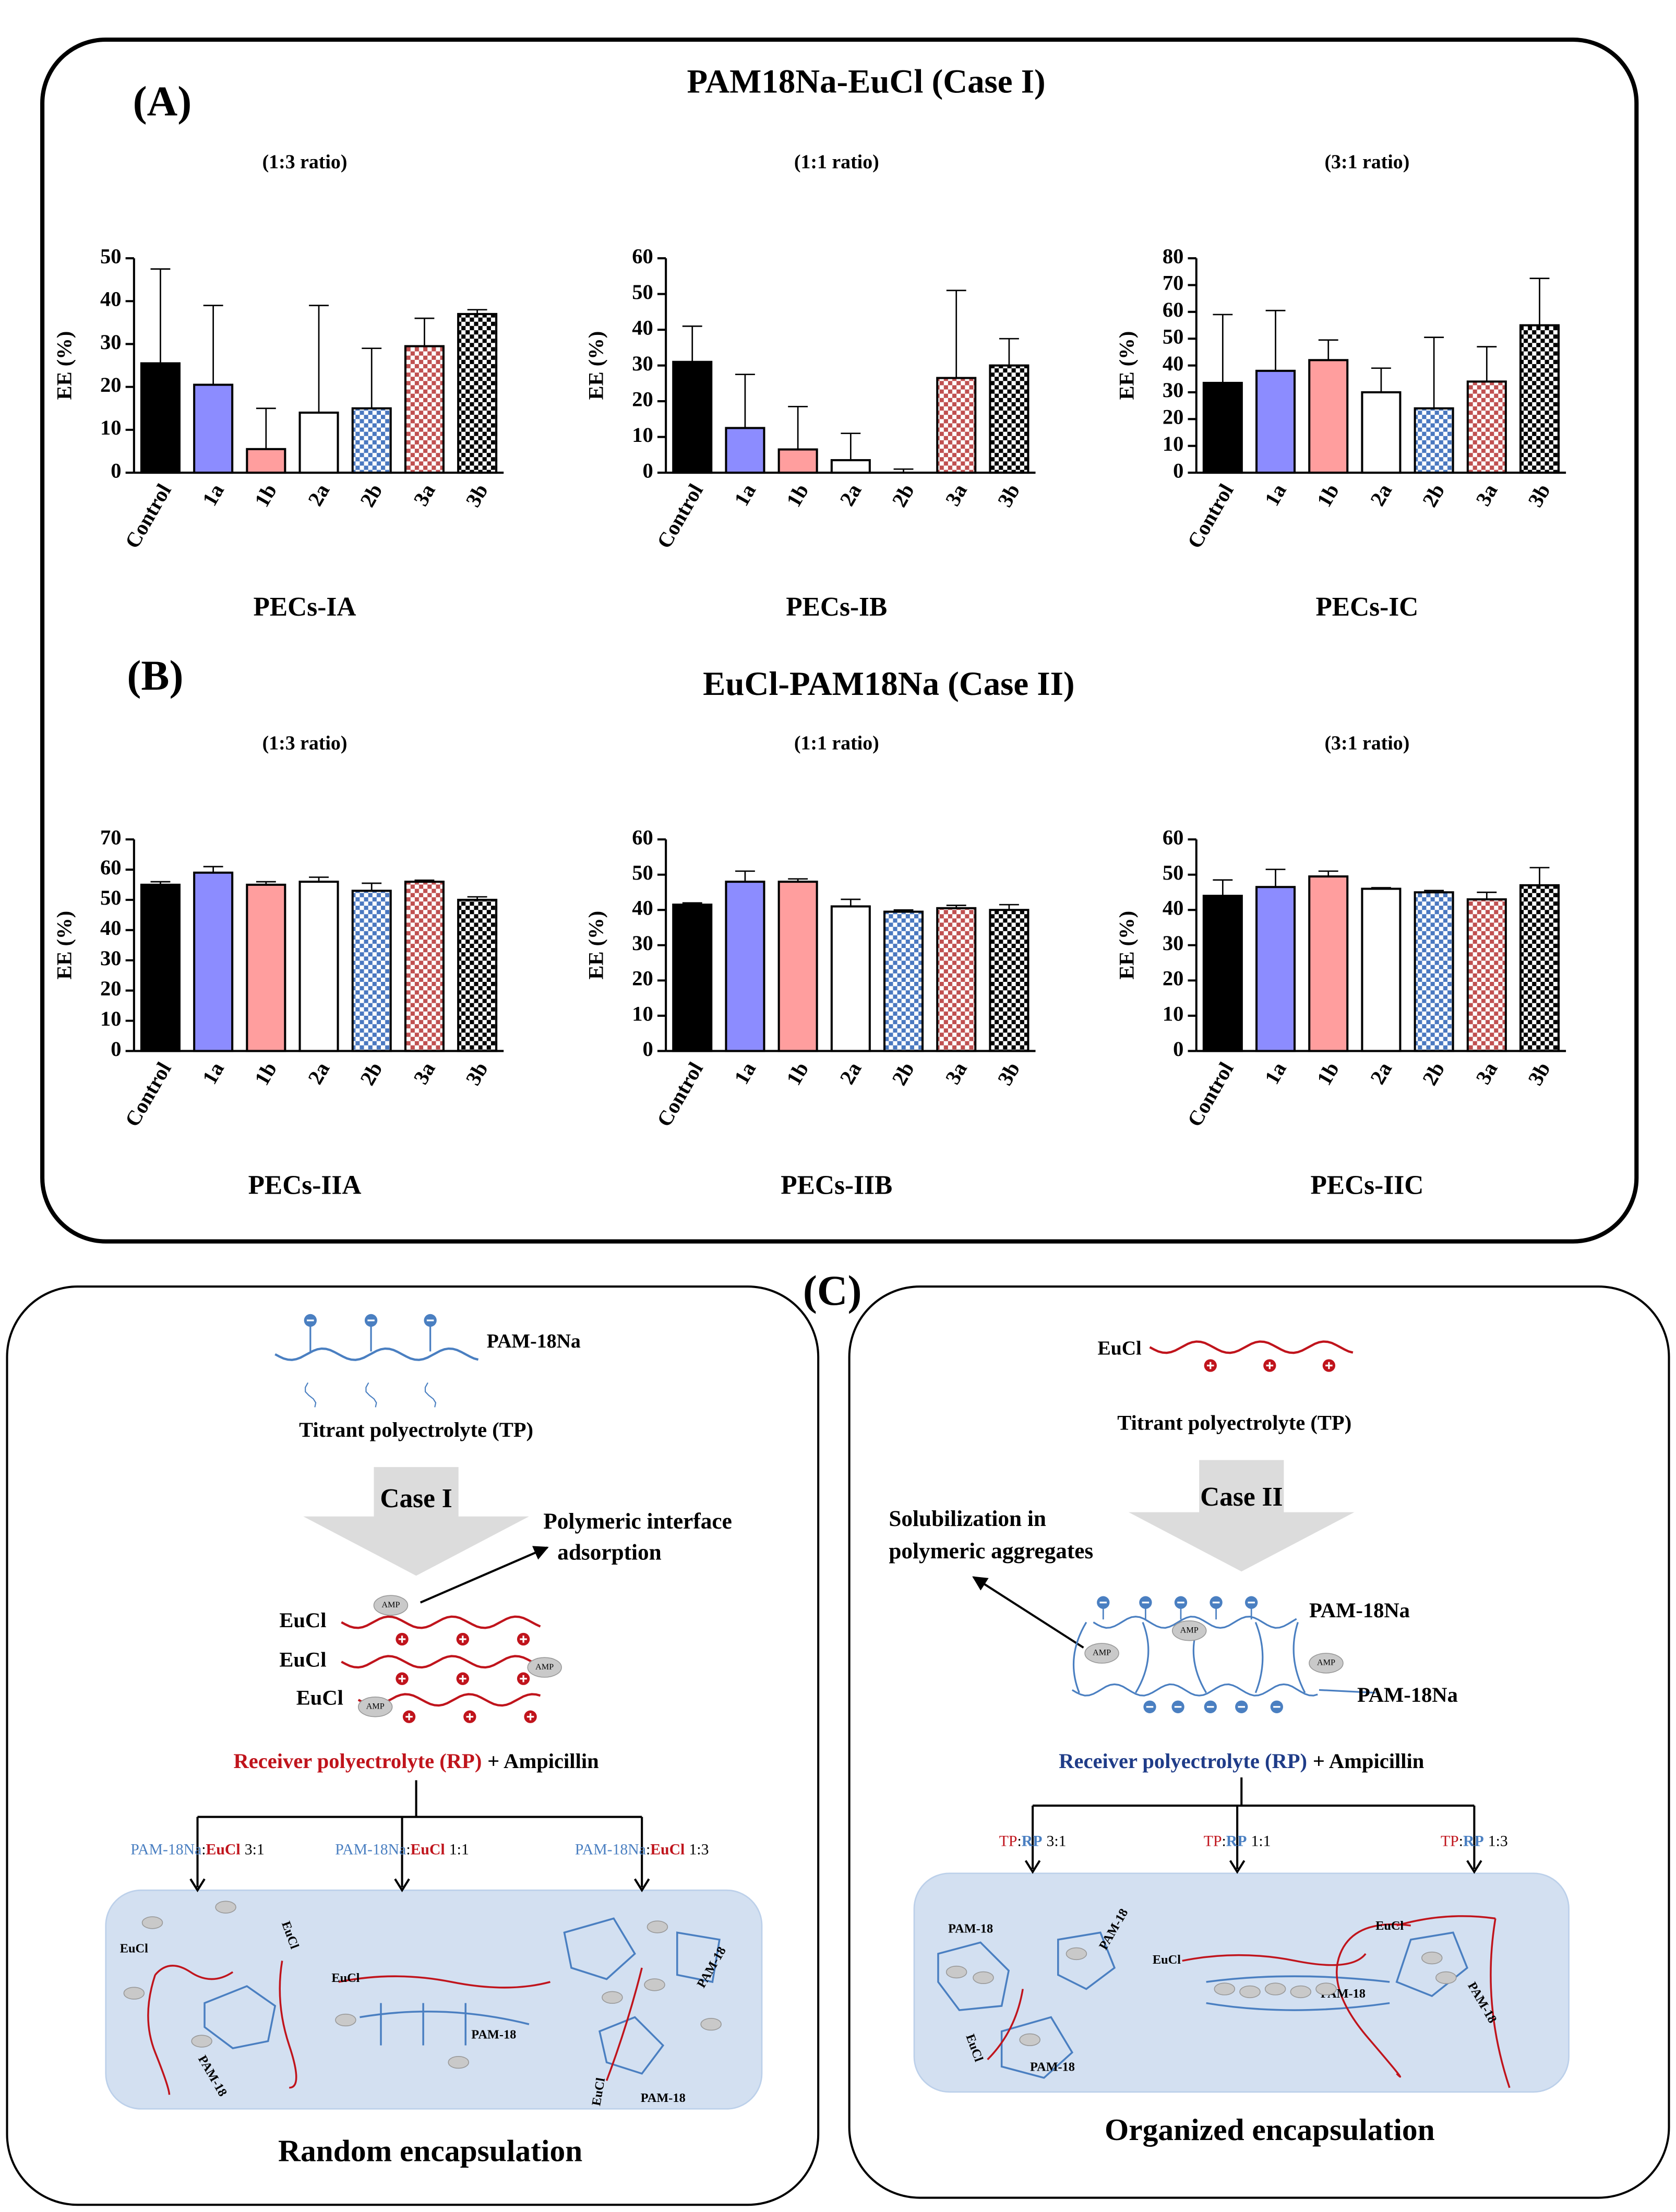  Describe the element at coordinates (111, 958) in the screenshot. I see `y-tick-label: 30` at that location.